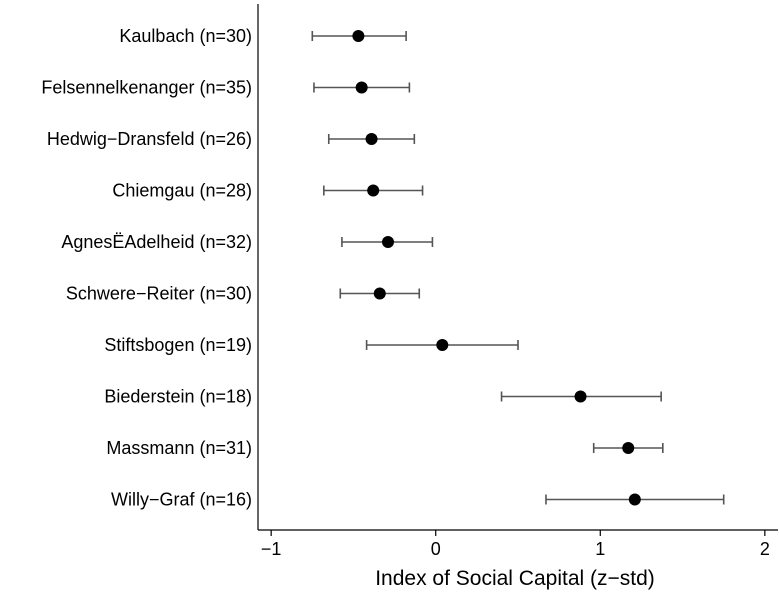  I want to click on x-tick-label: 0, so click(436, 549).